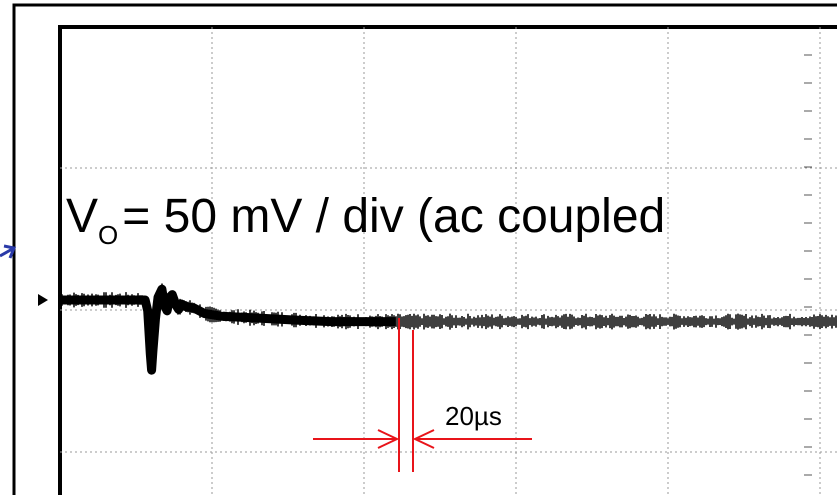 The height and width of the screenshot is (495, 837). Describe the element at coordinates (82, 216) in the screenshot. I see `channel-symbol: V` at that location.